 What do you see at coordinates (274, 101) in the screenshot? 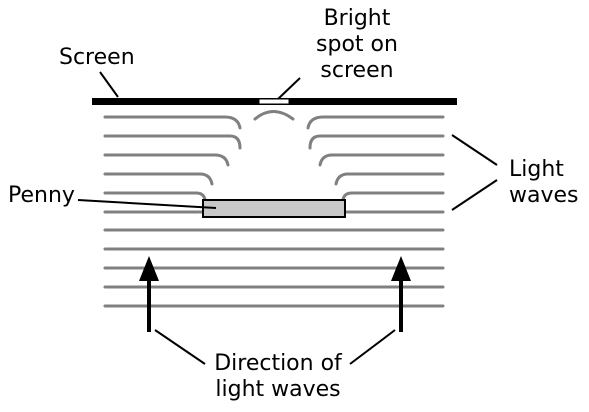
I see `bright-spot` at bounding box center [274, 101].